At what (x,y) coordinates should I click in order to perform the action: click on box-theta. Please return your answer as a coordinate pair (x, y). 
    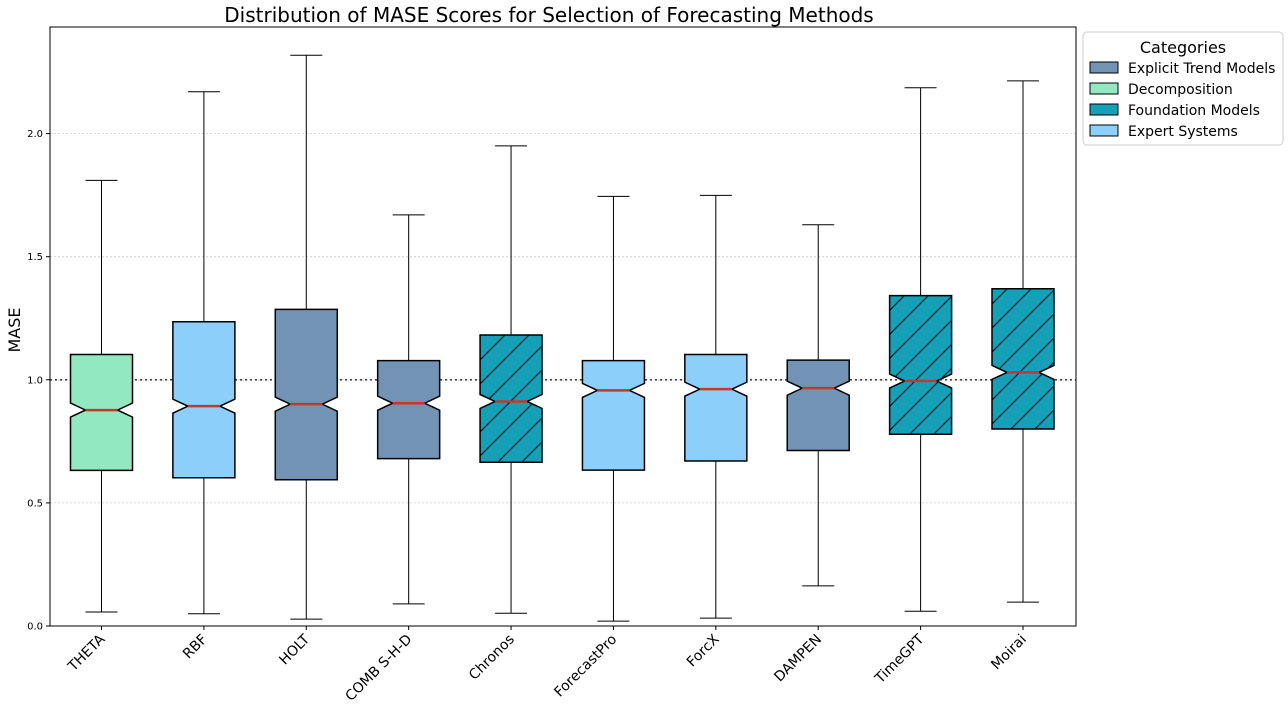
    Looking at the image, I should click on (101, 396).